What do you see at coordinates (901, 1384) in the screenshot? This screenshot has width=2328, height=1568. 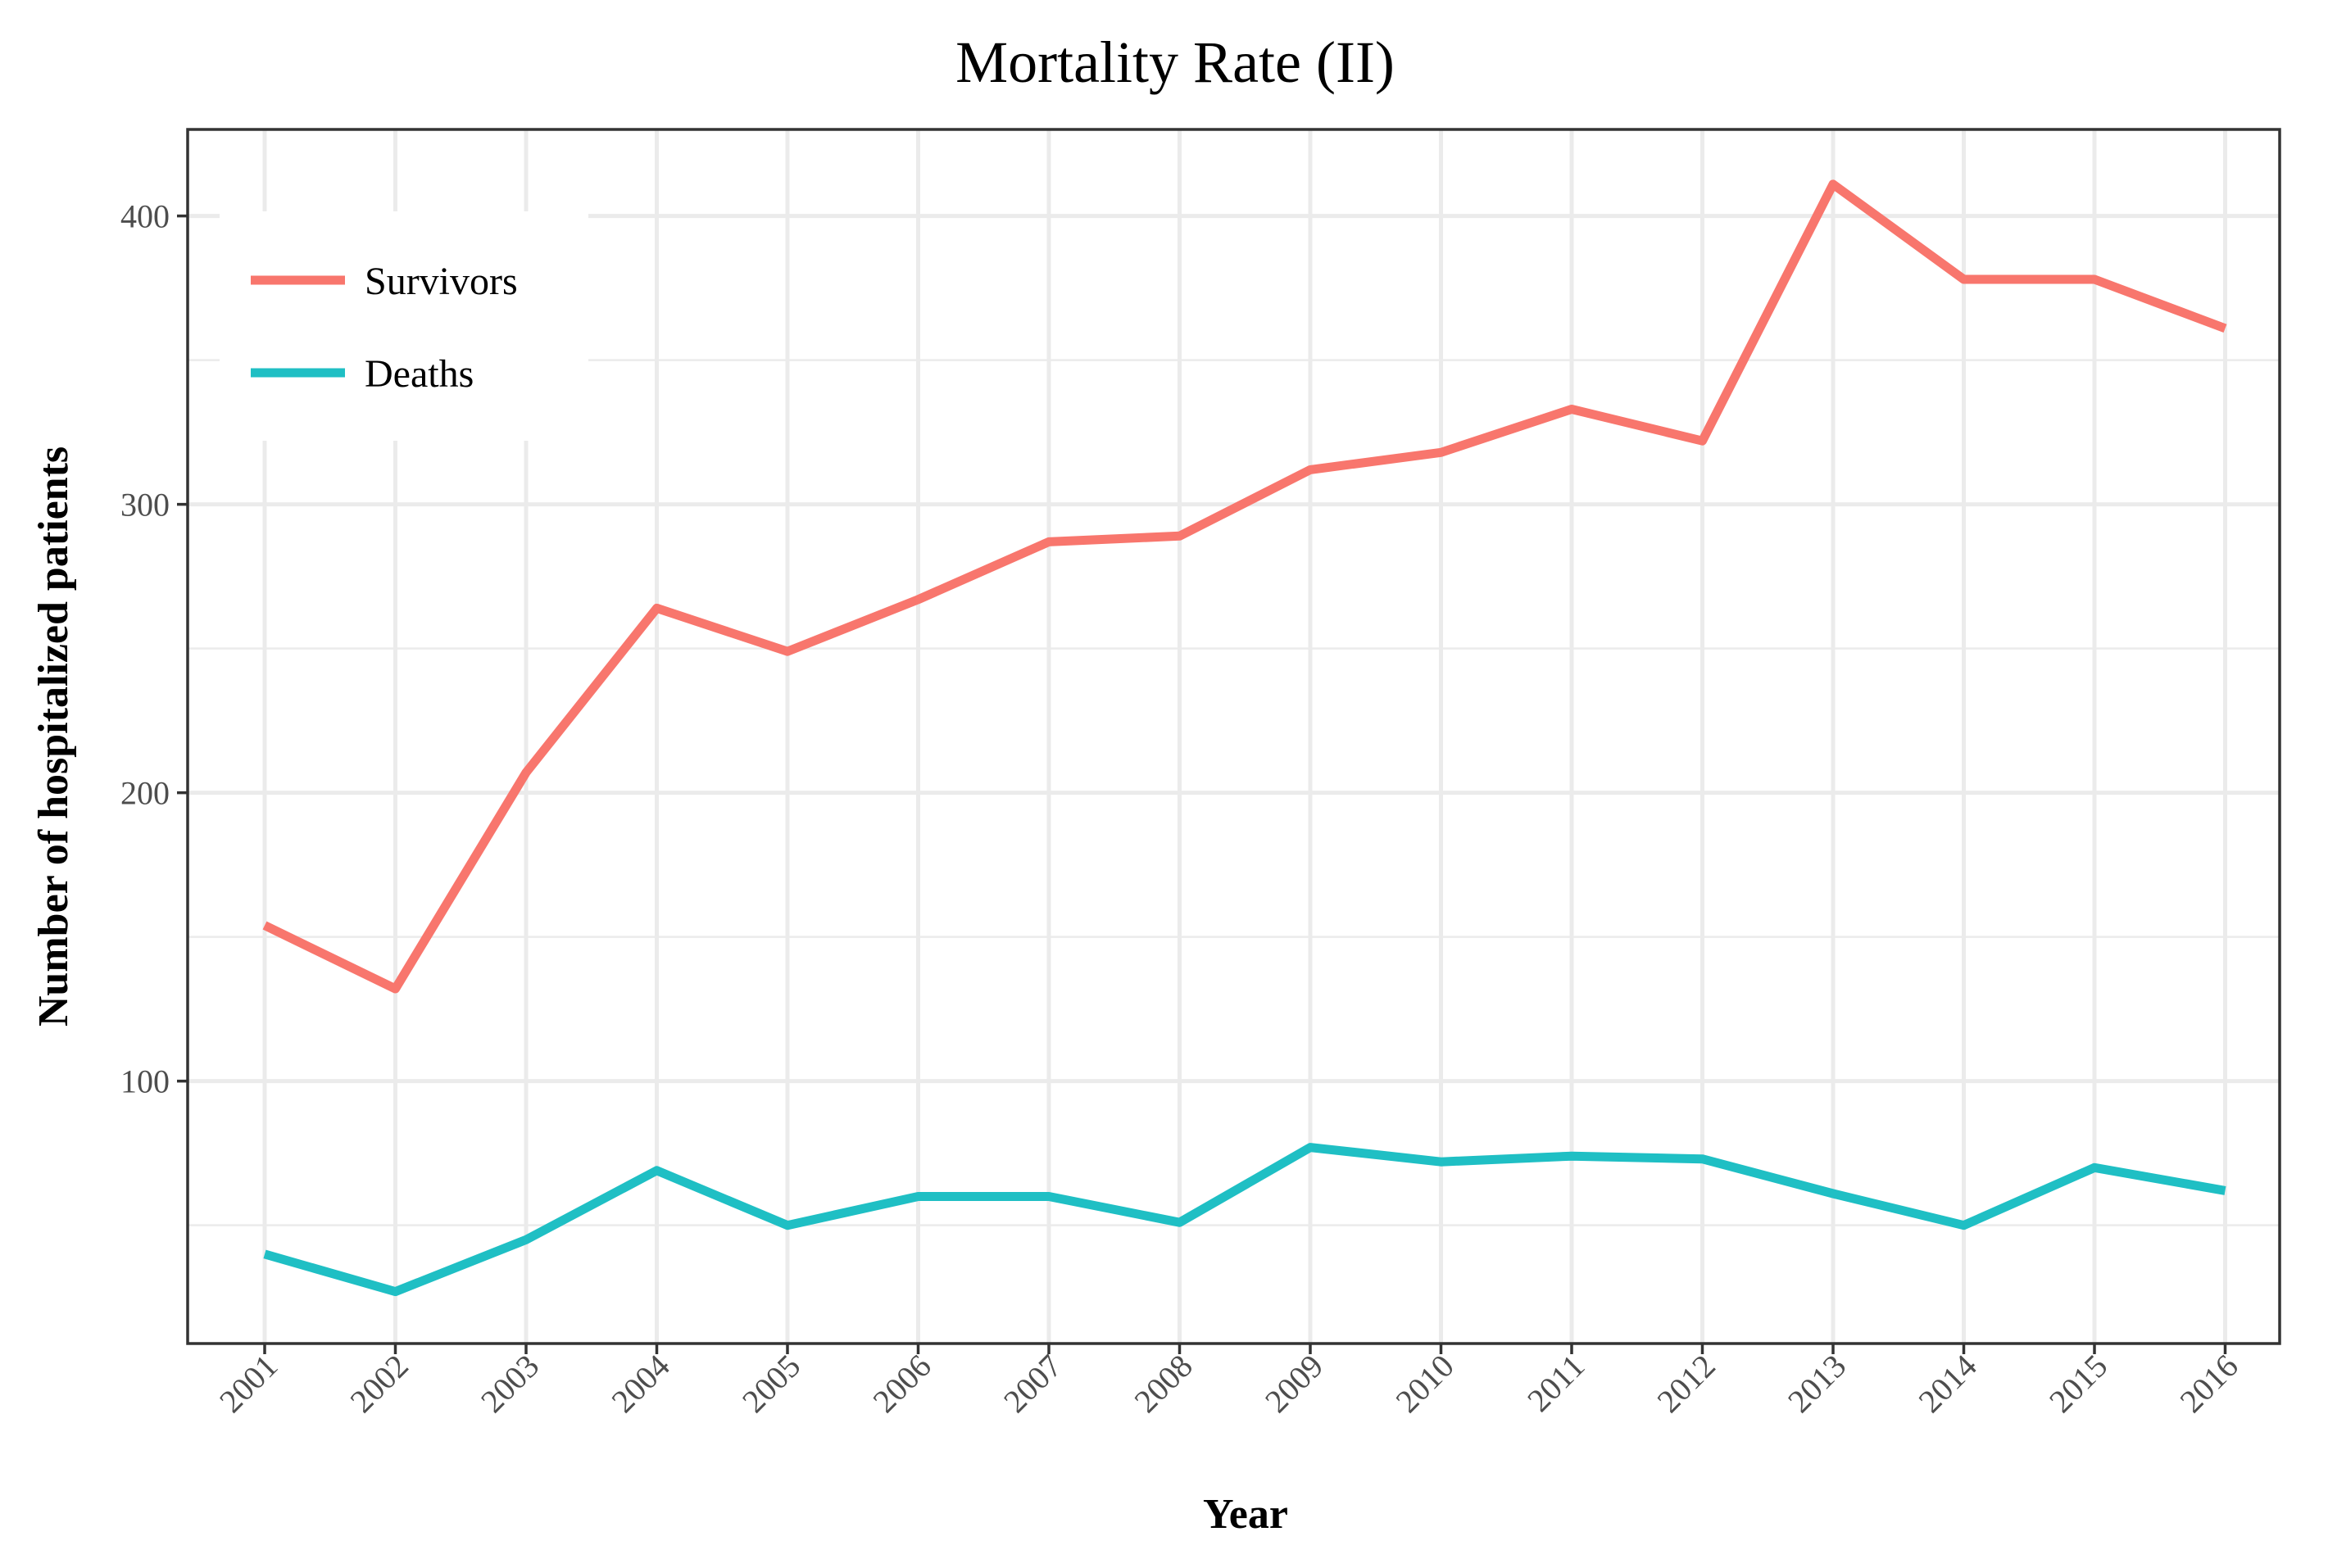 I see `x-tick-label: 2006` at bounding box center [901, 1384].